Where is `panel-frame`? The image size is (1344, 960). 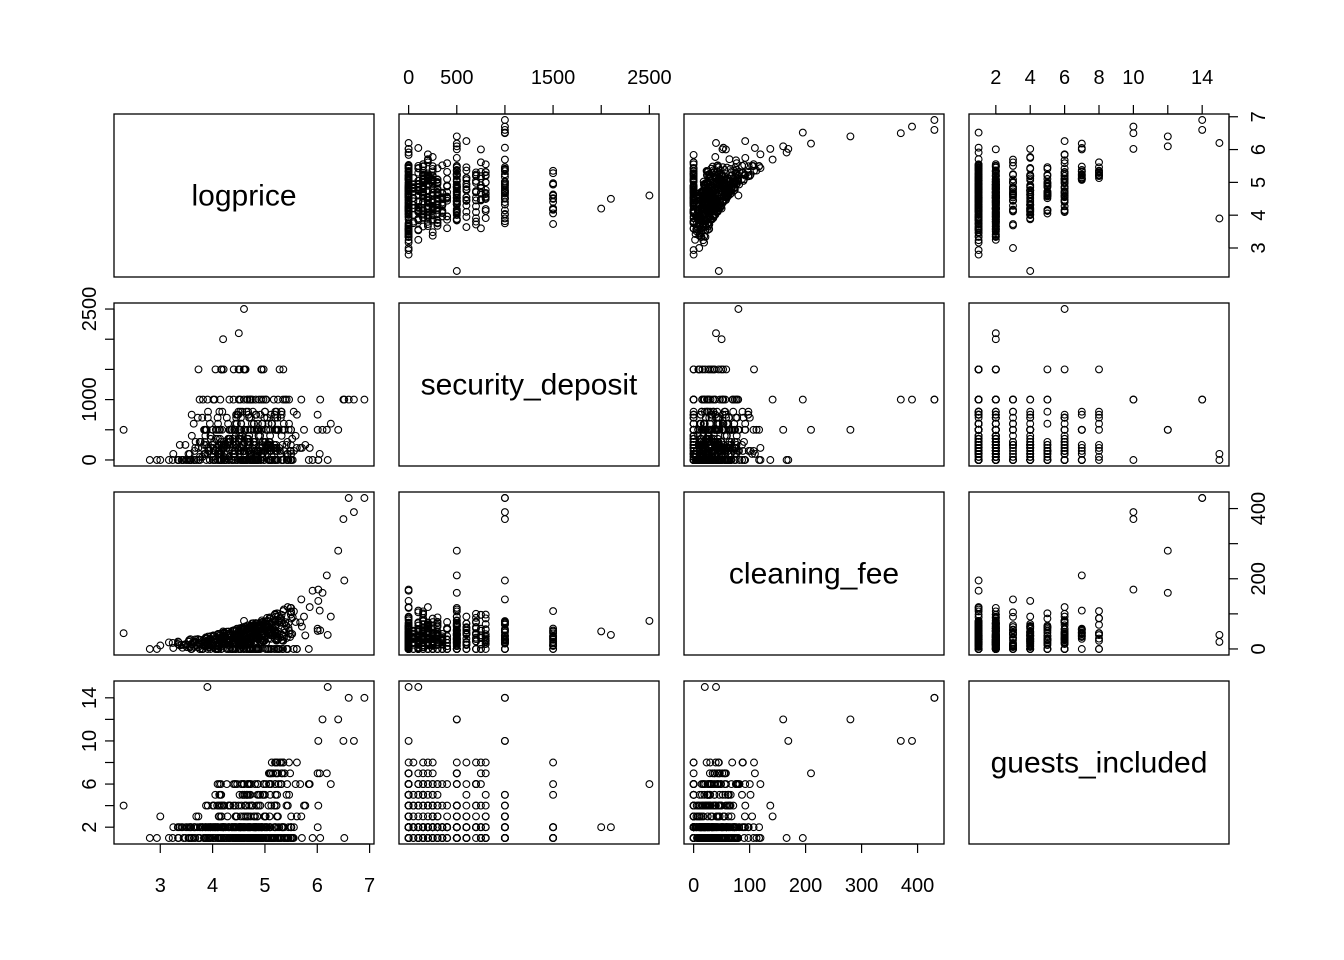 panel-frame is located at coordinates (529, 384).